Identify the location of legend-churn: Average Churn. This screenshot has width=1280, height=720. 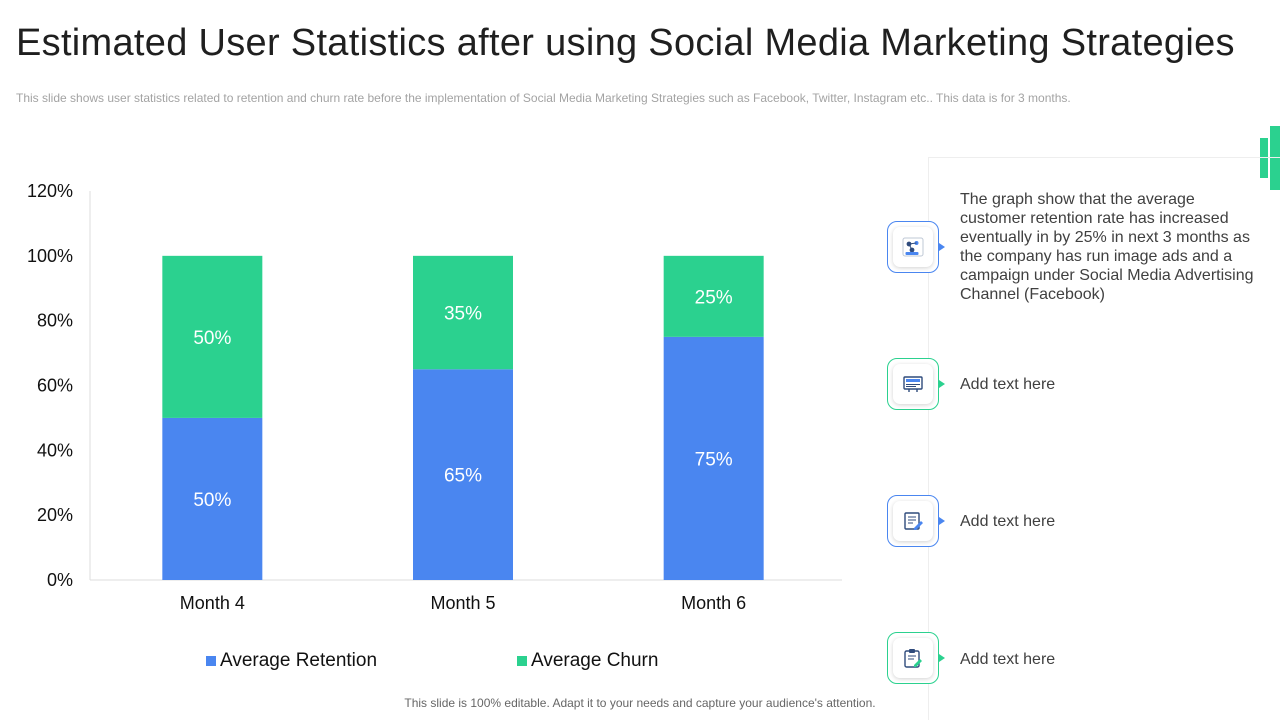
(587, 661).